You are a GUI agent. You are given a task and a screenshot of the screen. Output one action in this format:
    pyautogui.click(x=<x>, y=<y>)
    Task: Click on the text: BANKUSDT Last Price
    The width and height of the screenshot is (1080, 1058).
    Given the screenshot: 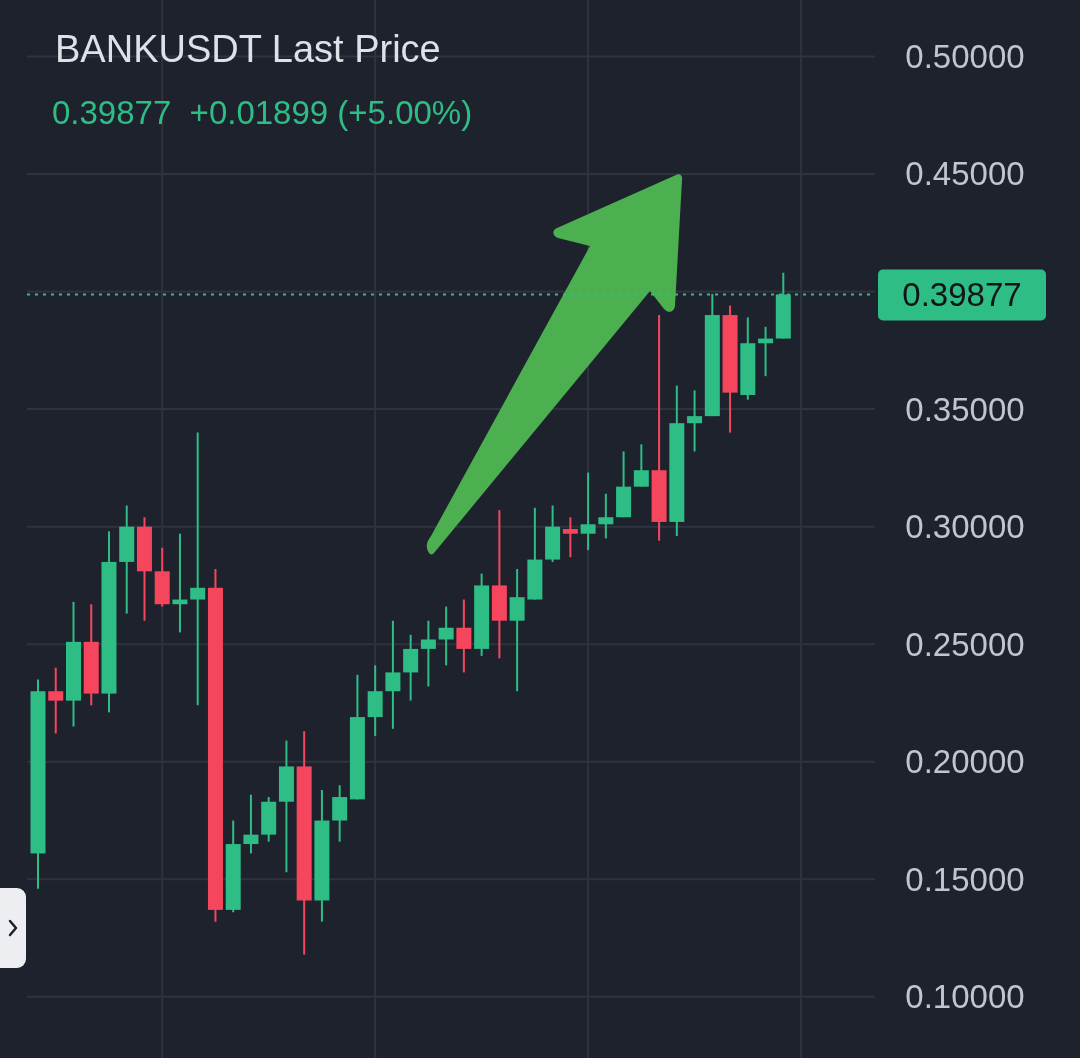 What is the action you would take?
    pyautogui.click(x=248, y=49)
    